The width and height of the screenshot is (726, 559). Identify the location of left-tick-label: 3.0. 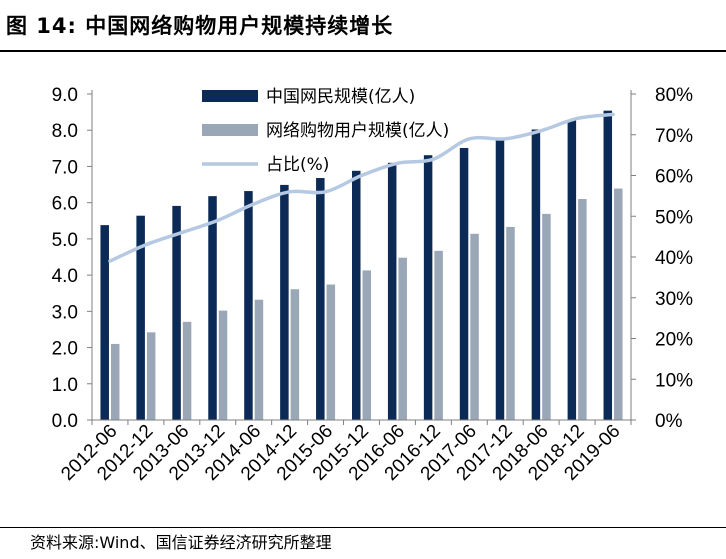
(65, 312).